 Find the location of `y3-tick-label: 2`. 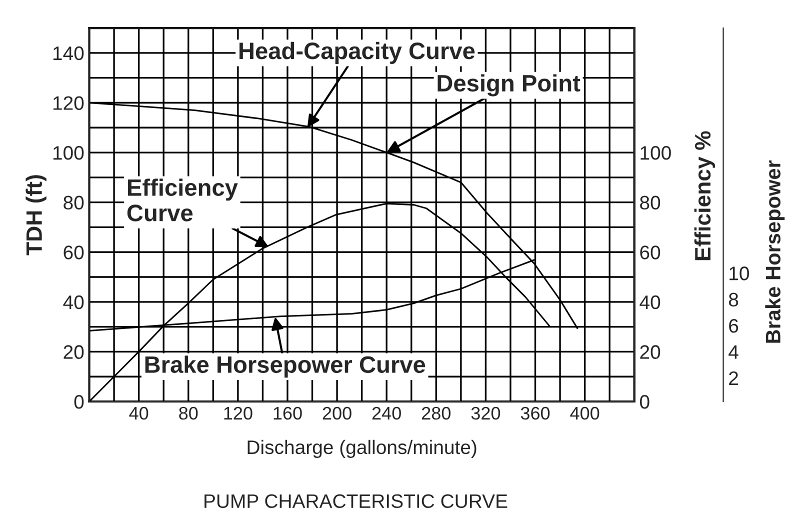

y3-tick-label: 2 is located at coordinates (733, 378).